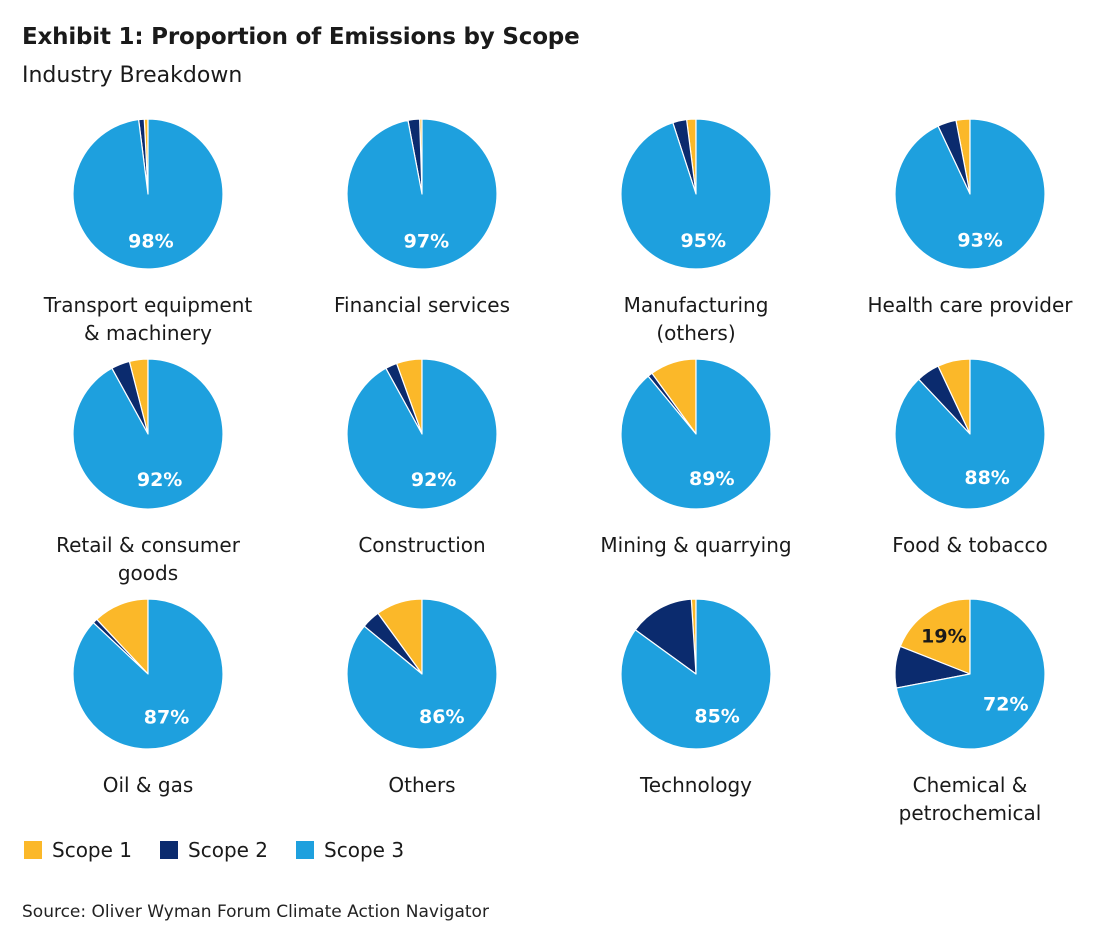 The width and height of the screenshot is (1108, 936). I want to click on pie-transport-equipment-machinery: 98%, so click(148, 194).